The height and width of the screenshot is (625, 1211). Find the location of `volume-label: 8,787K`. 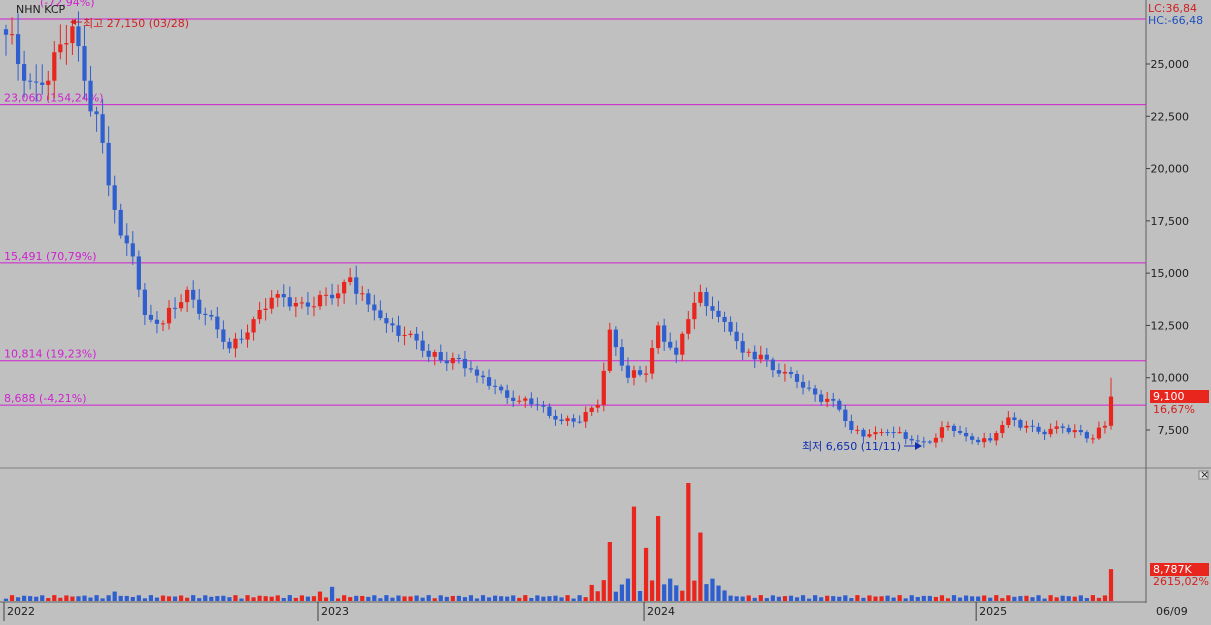

volume-label: 8,787K is located at coordinates (1172, 569).